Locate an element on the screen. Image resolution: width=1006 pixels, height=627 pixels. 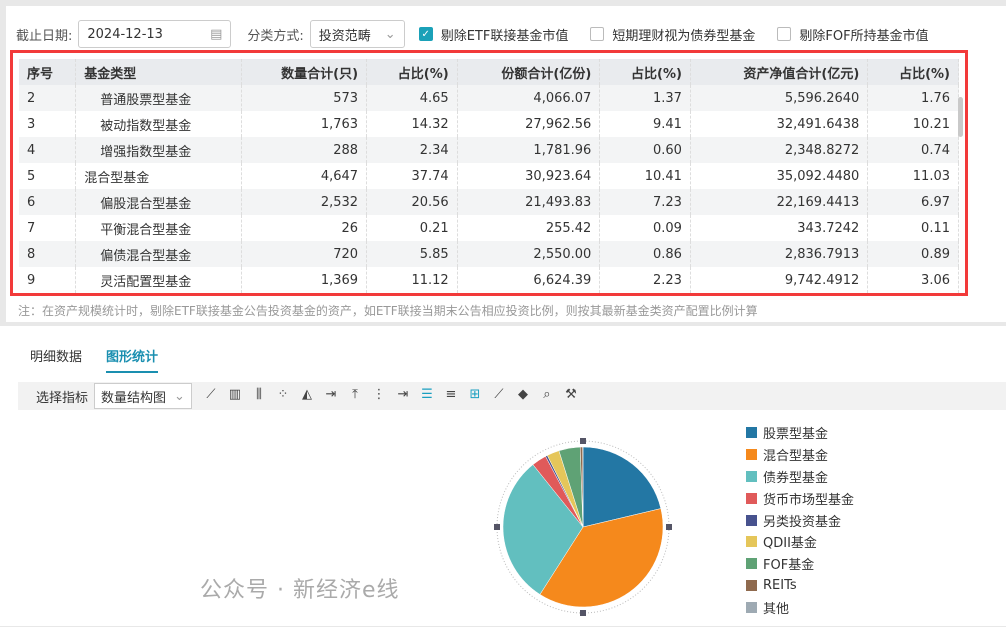
legend-label: 货币市场型基金 is located at coordinates (808, 498).